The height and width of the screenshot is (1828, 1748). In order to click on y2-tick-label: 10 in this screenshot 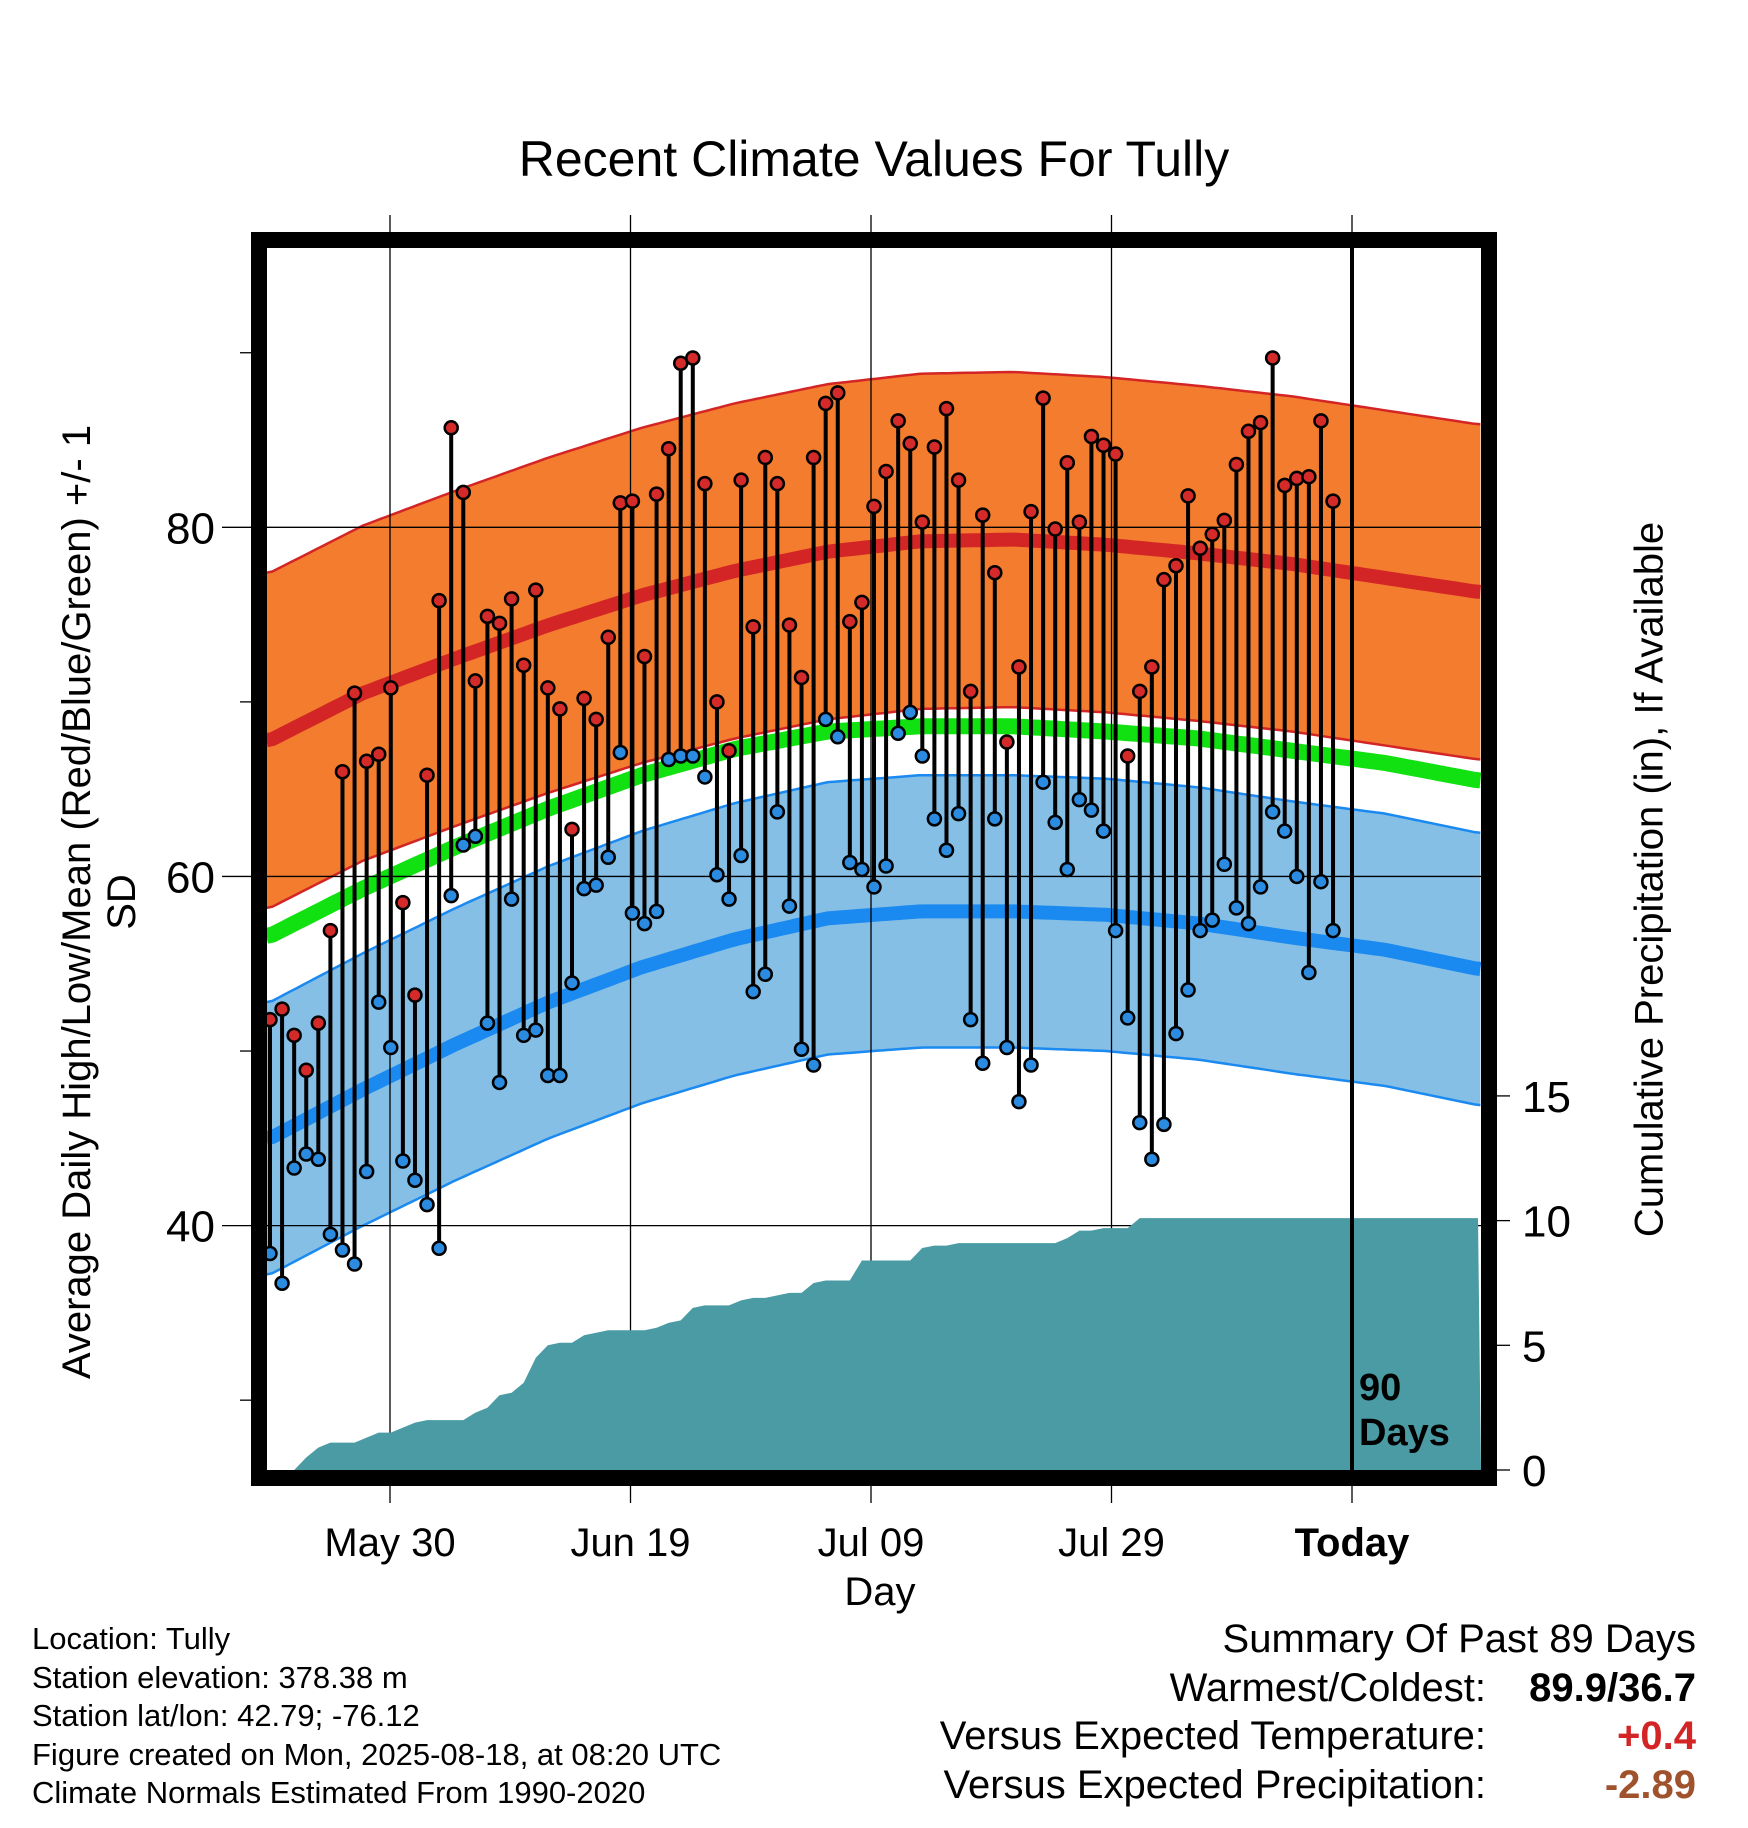, I will do `click(1546, 1222)`.